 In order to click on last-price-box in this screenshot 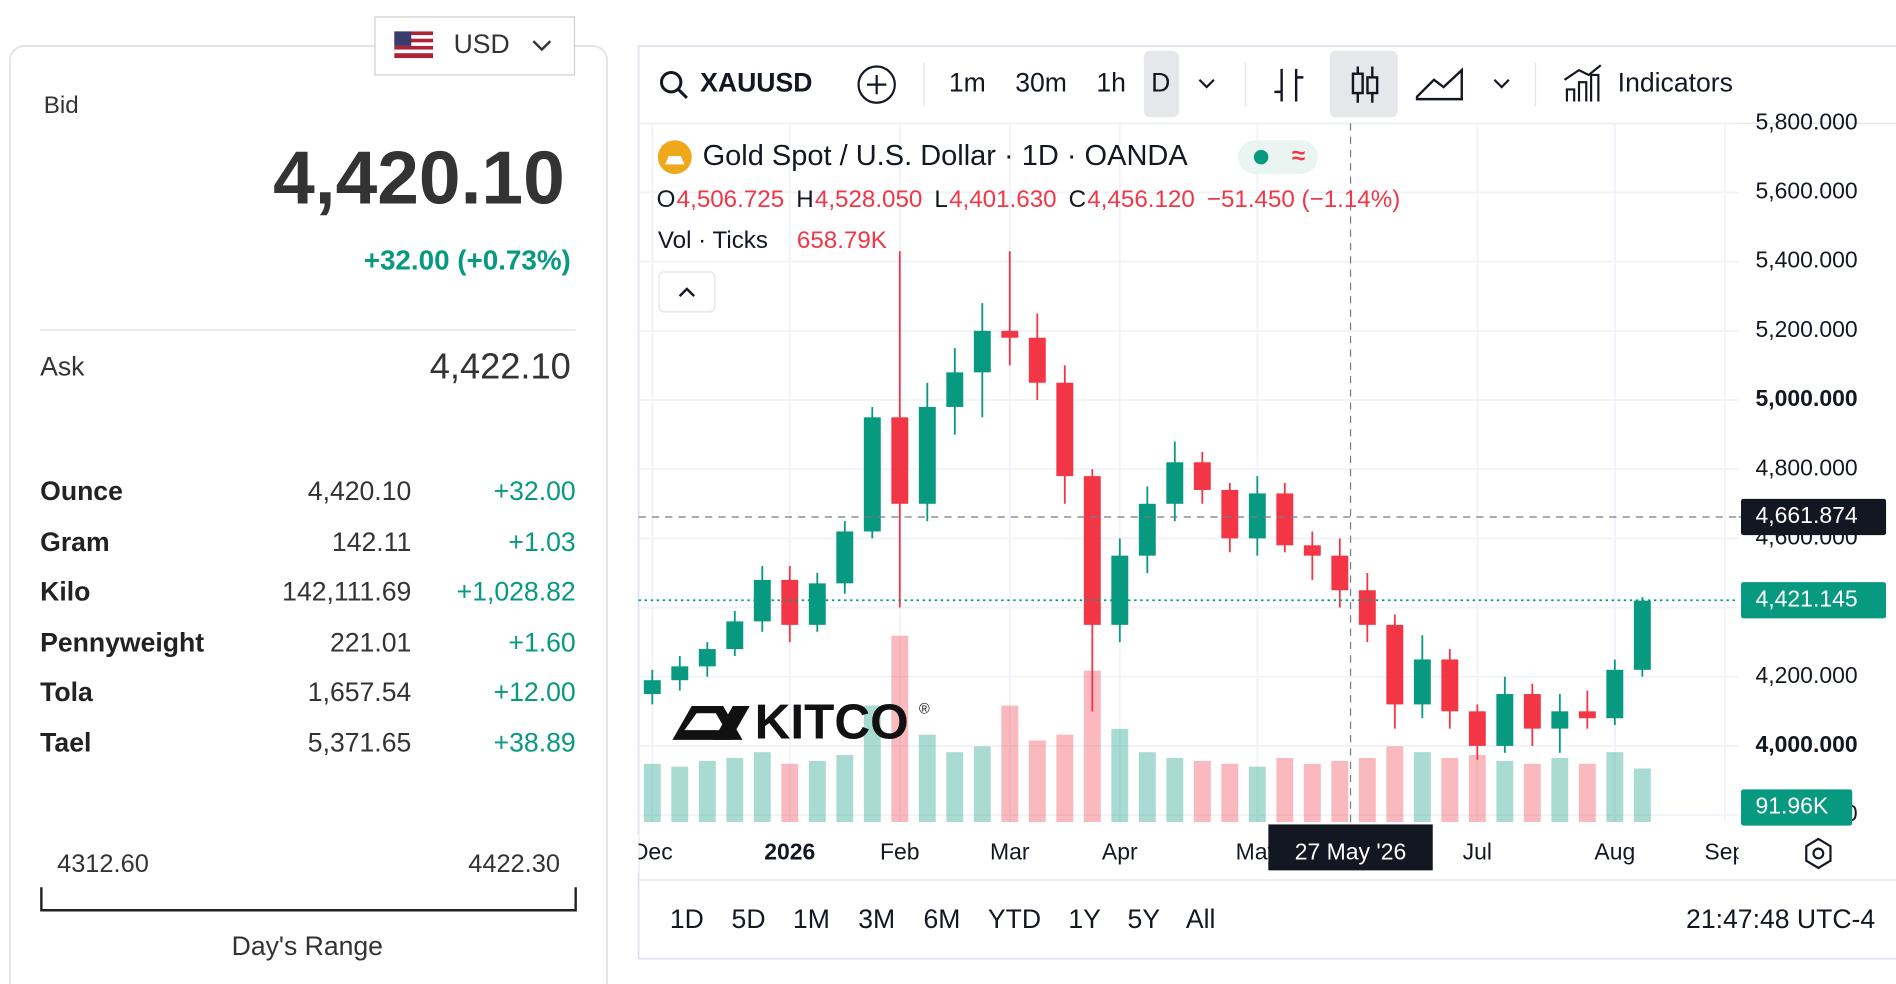, I will do `click(1814, 600)`.